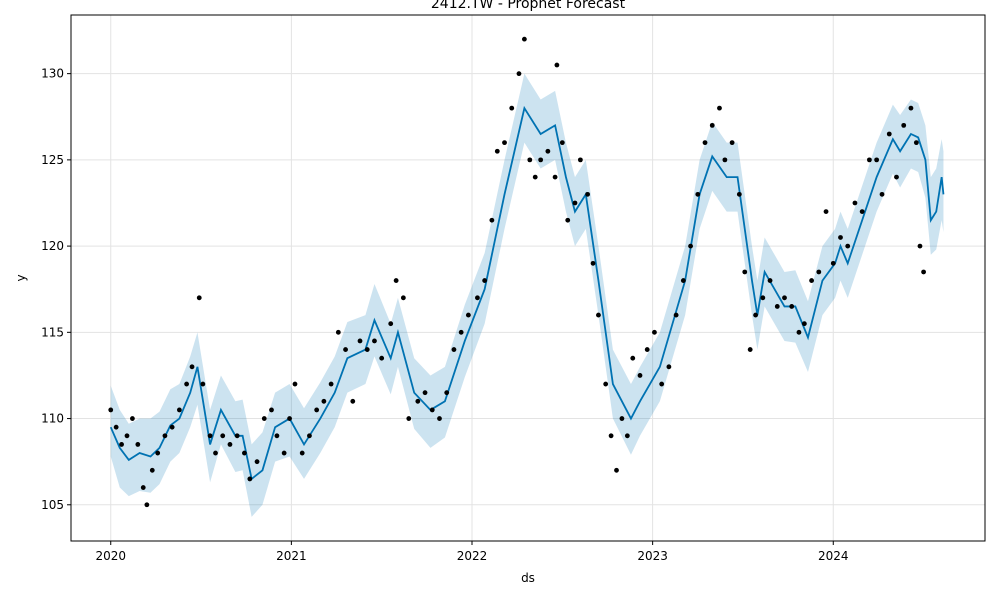  What do you see at coordinates (52, 505) in the screenshot?
I see `y-tick-label: 105` at bounding box center [52, 505].